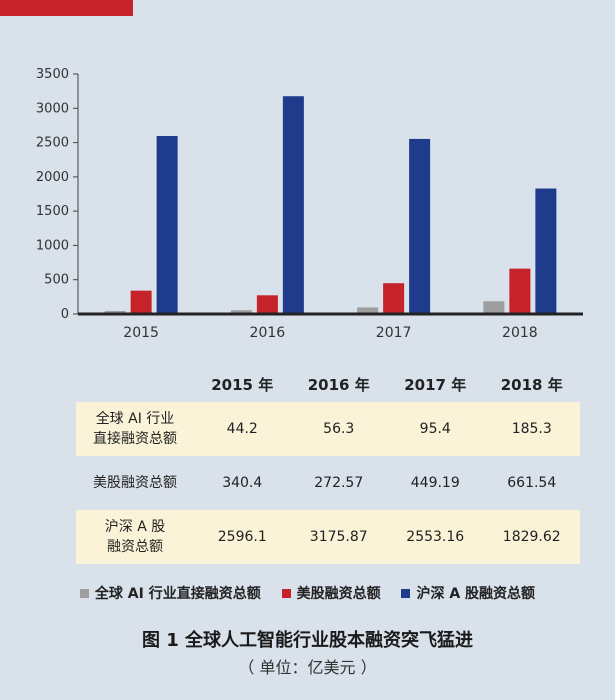 Image resolution: width=615 pixels, height=700 pixels. What do you see at coordinates (307, 667) in the screenshot?
I see `figure-unit: （ 单位：亿美元 ）` at bounding box center [307, 667].